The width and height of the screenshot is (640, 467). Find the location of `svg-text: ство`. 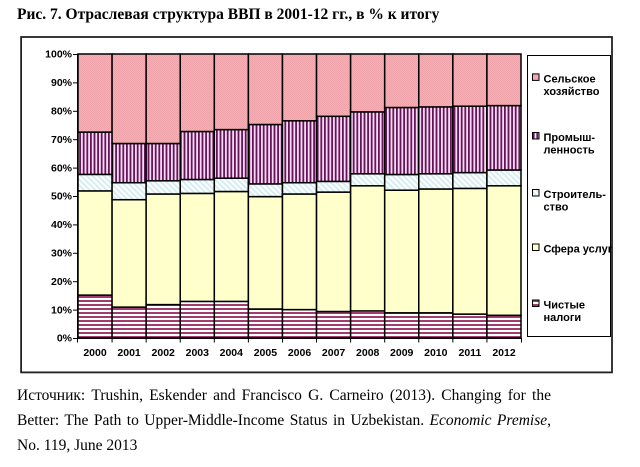

svg-text: ство is located at coordinates (556, 208).